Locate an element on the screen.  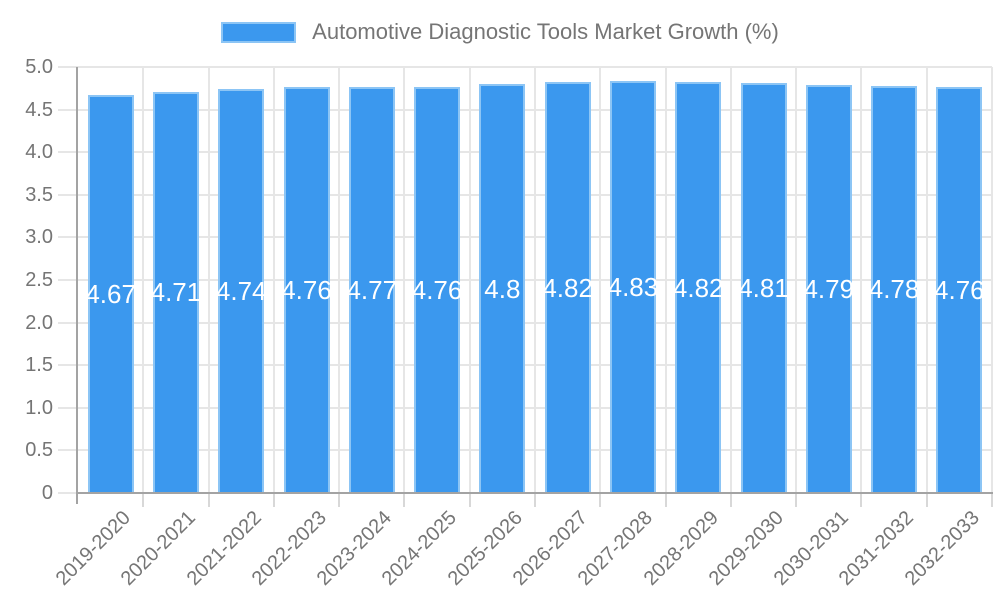
bar-value-label: 4.83 is located at coordinates (633, 287).